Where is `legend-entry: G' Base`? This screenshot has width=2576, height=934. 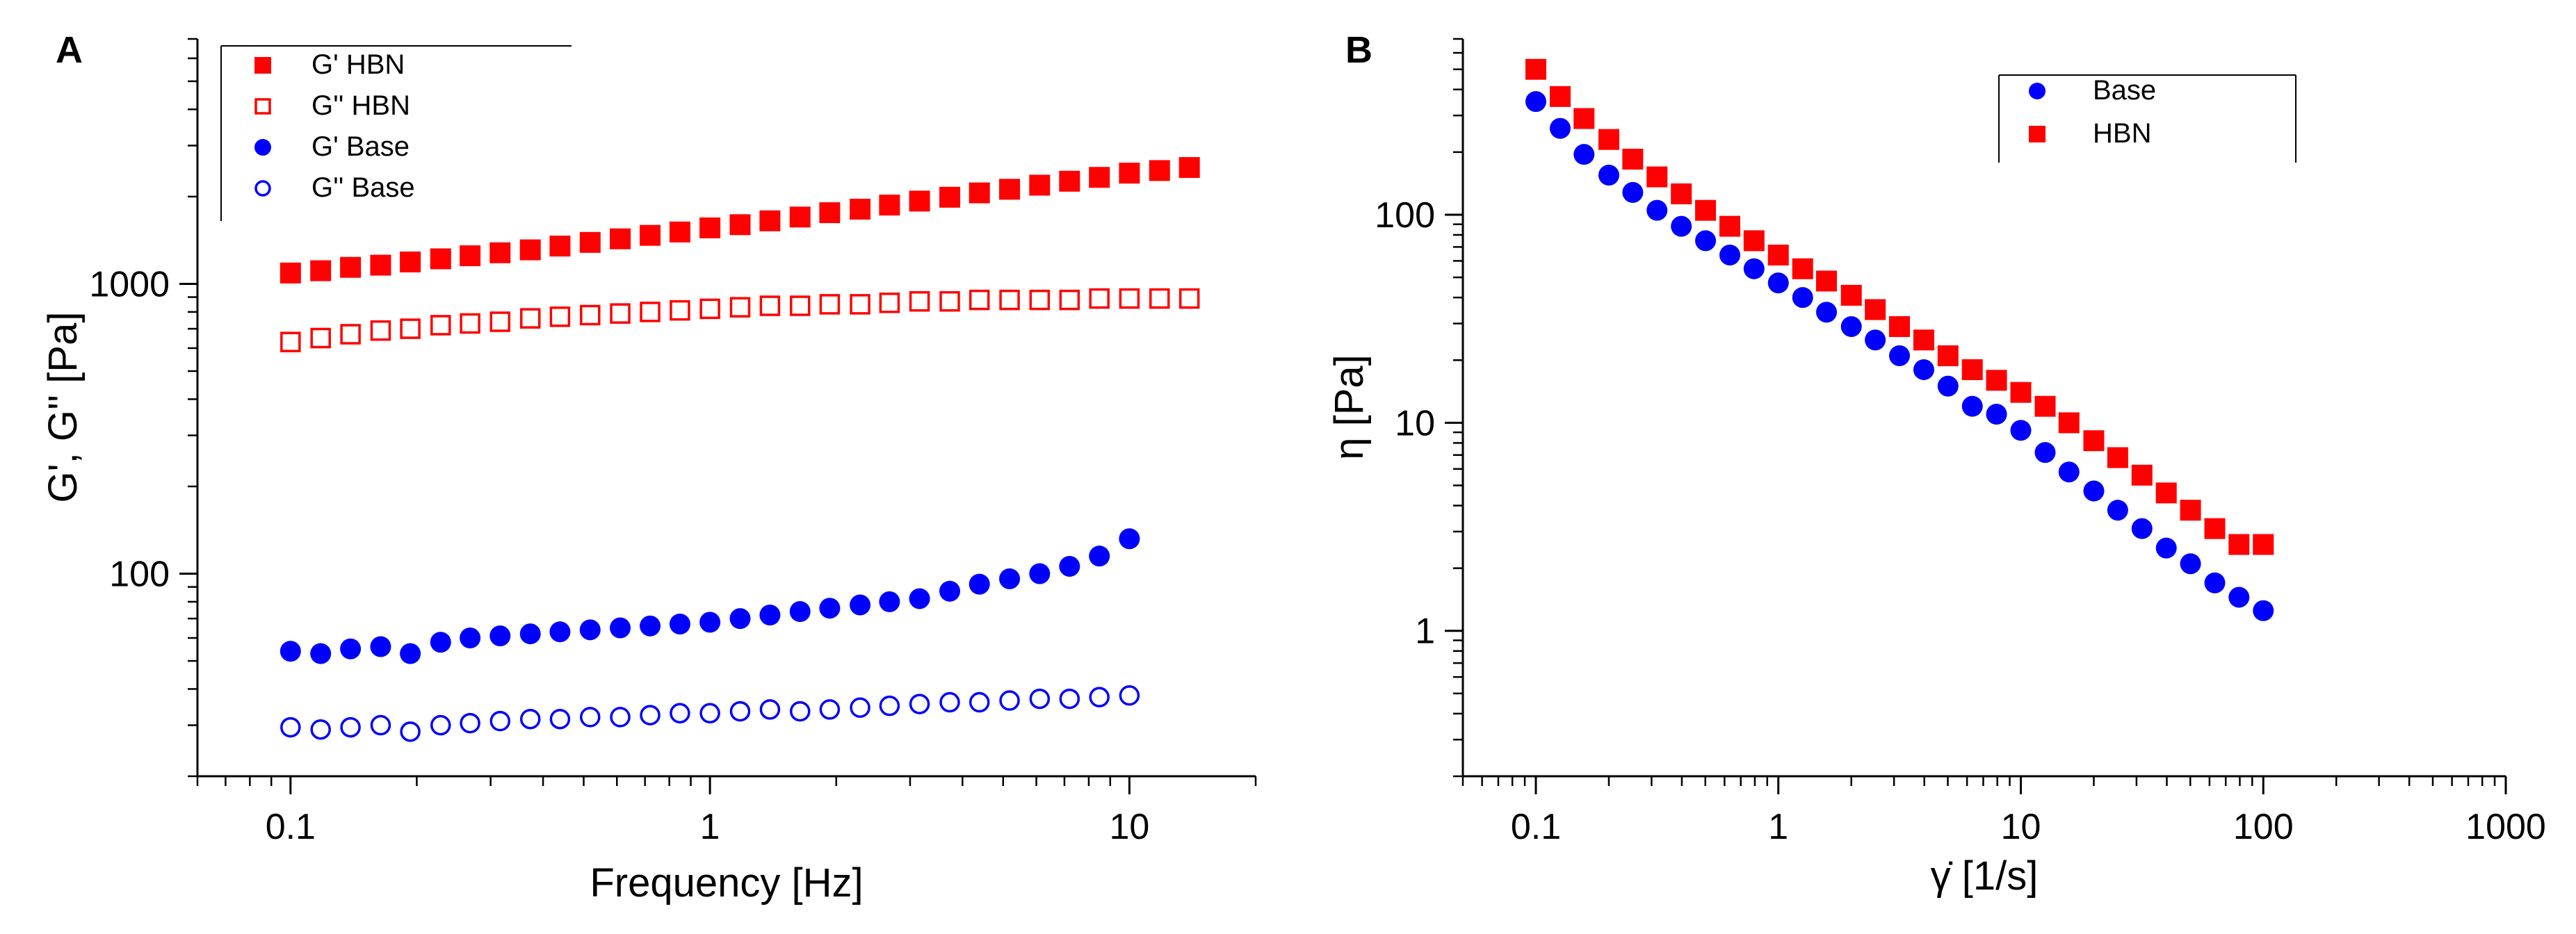
legend-entry: G' Base is located at coordinates (360, 146).